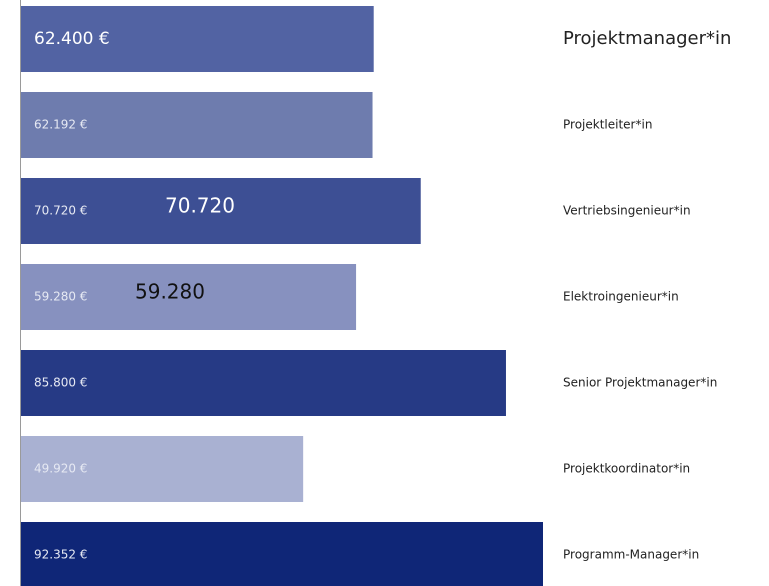 Image resolution: width=769 pixels, height=586 pixels. What do you see at coordinates (626, 469) in the screenshot?
I see `category-label: Projektkoordinator*in` at bounding box center [626, 469].